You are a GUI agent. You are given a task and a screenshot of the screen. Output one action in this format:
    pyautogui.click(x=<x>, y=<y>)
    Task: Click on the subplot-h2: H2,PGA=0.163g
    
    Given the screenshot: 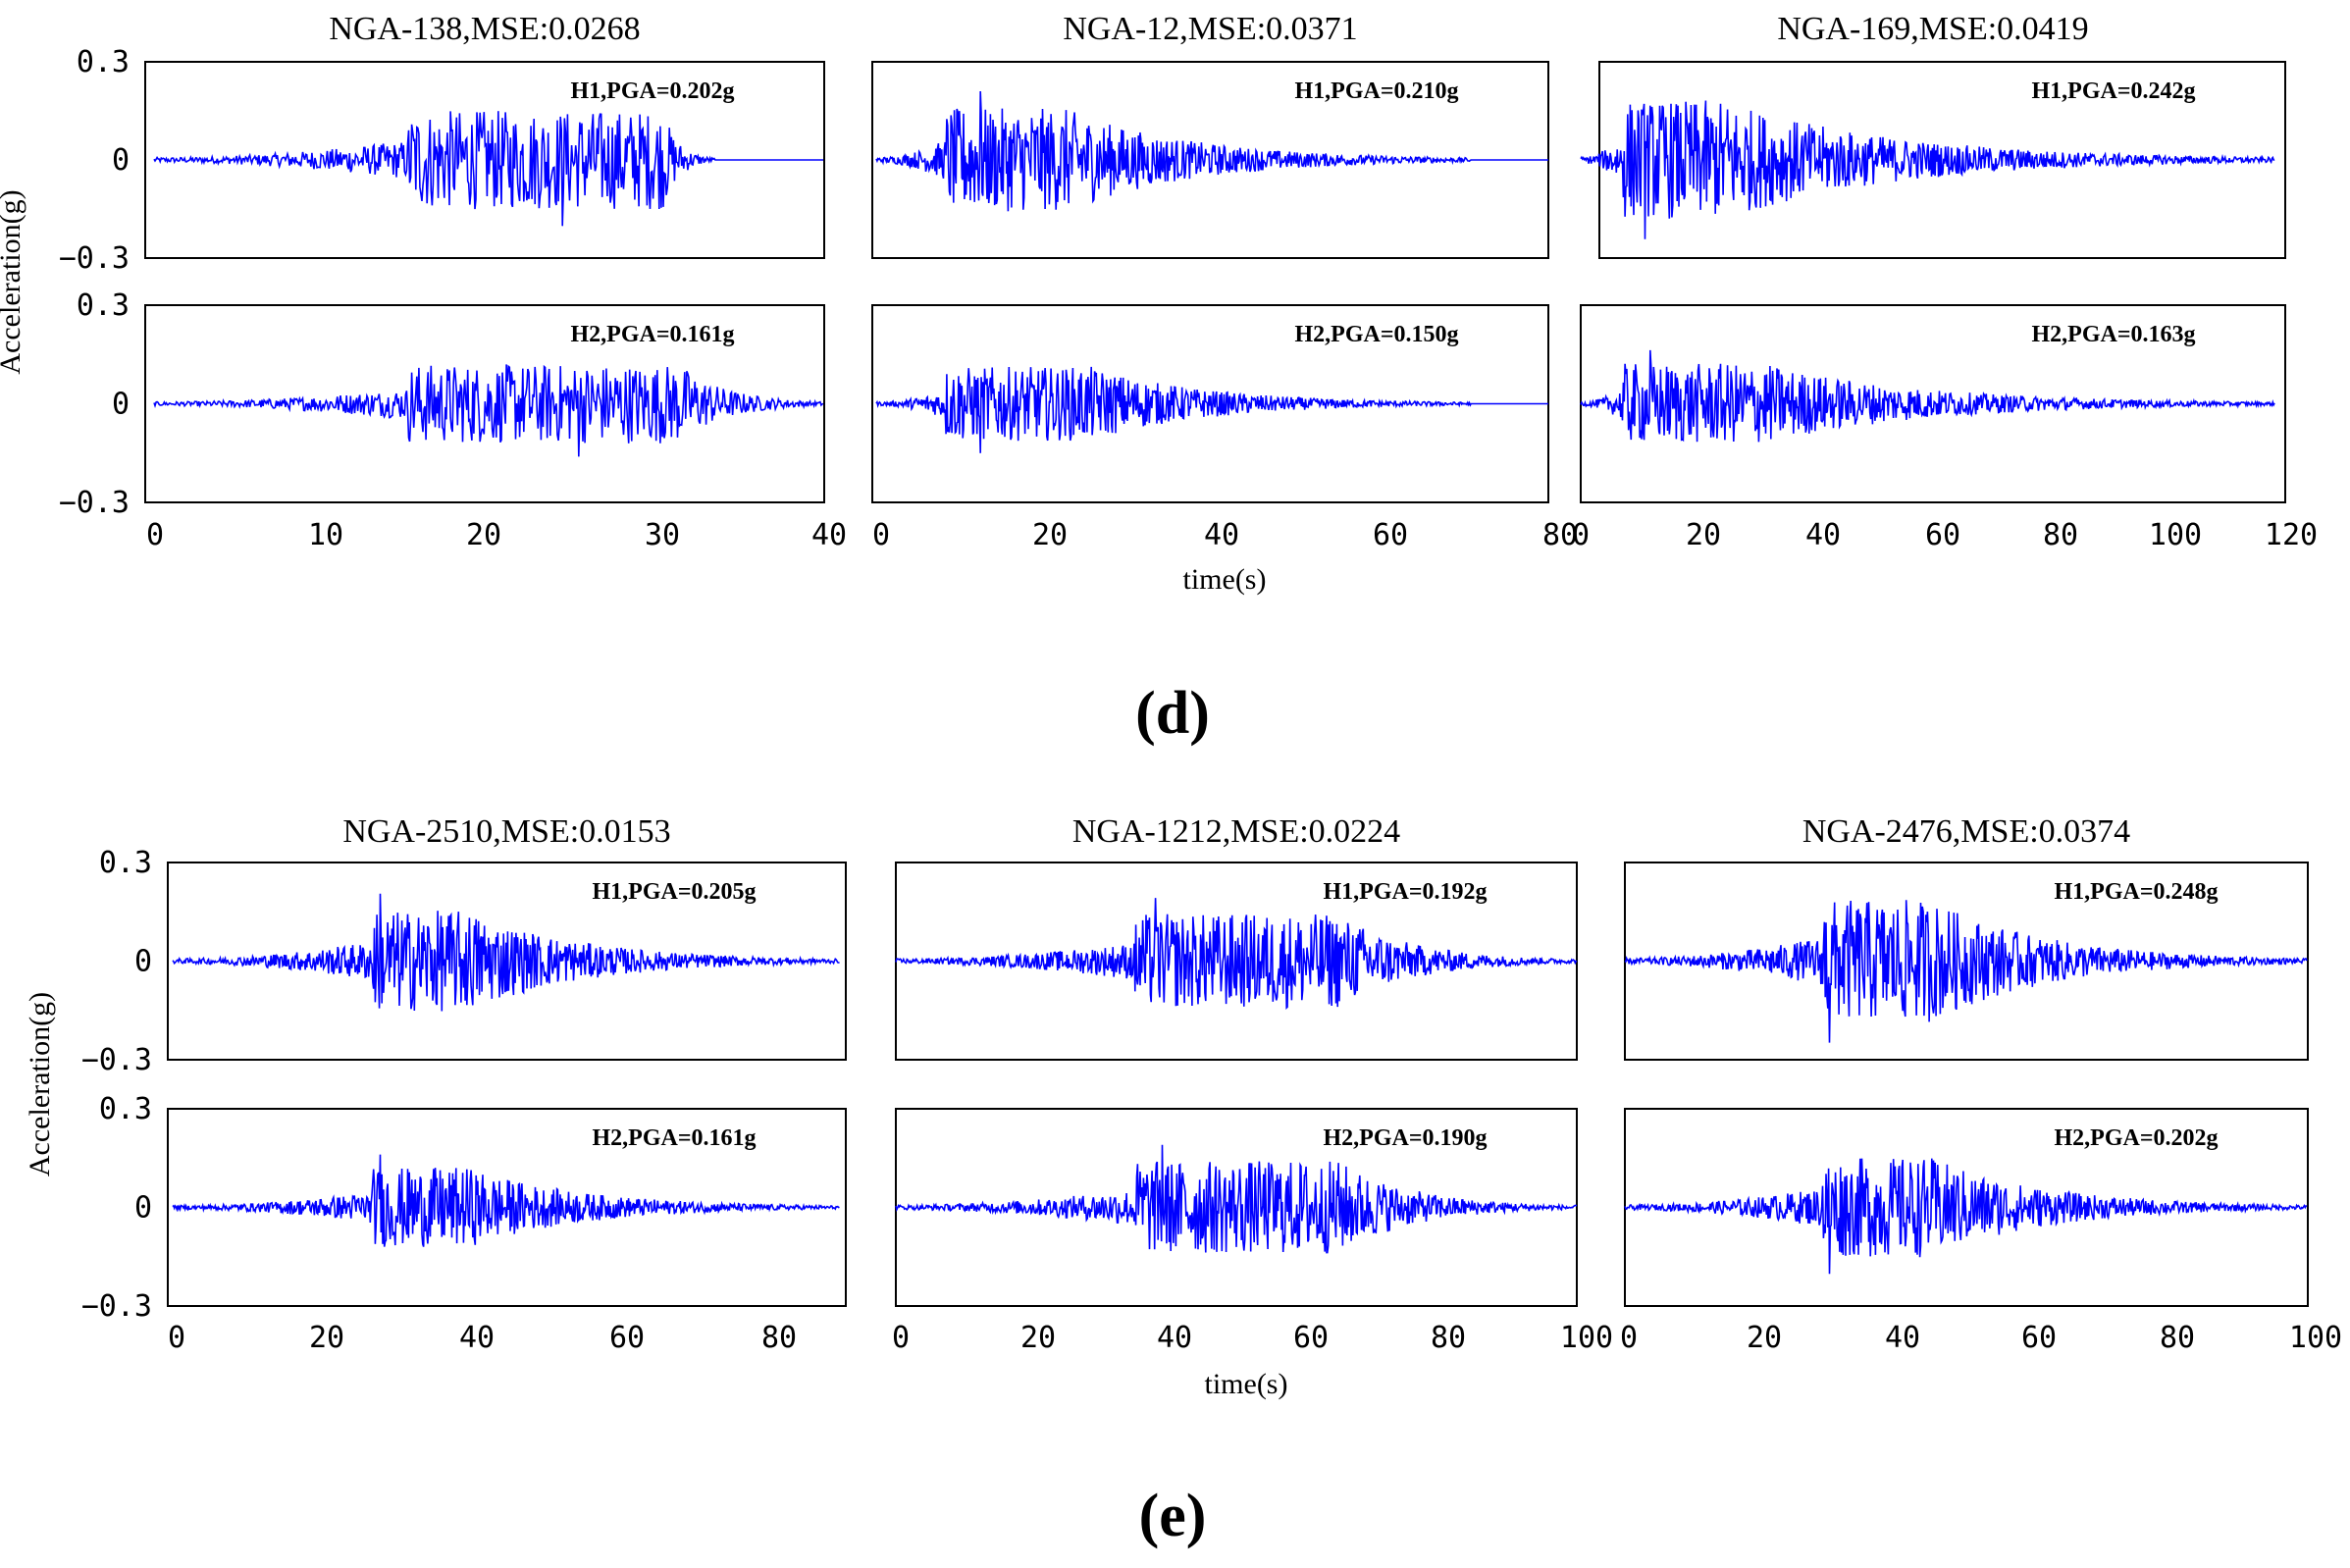 What is the action you would take?
    pyautogui.click(x=1933, y=403)
    